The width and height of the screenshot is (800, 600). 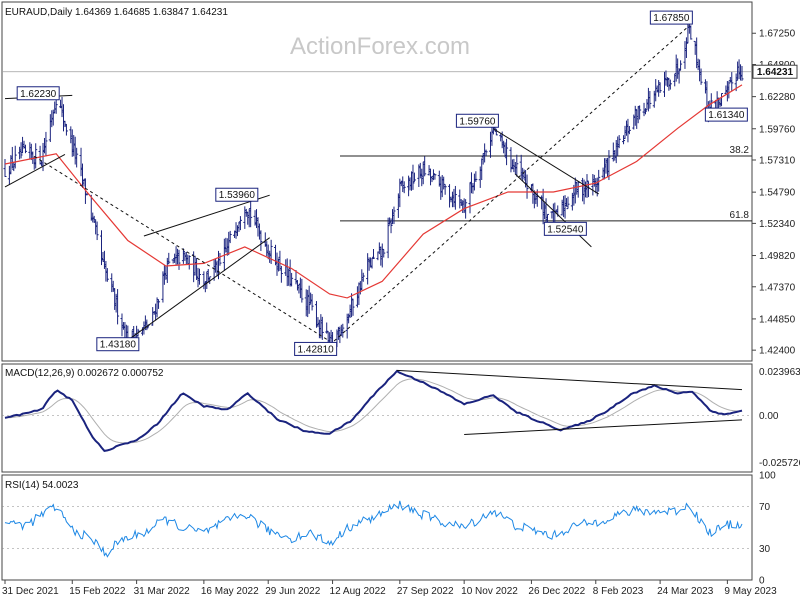 I want to click on annotation-label: 1.52540, so click(x=565, y=229).